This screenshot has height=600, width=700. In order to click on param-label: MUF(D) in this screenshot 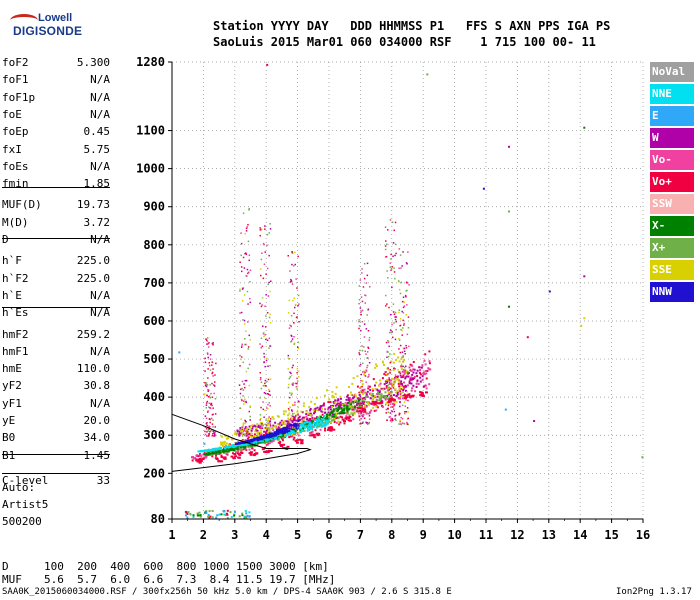, I will do `click(22, 205)`.